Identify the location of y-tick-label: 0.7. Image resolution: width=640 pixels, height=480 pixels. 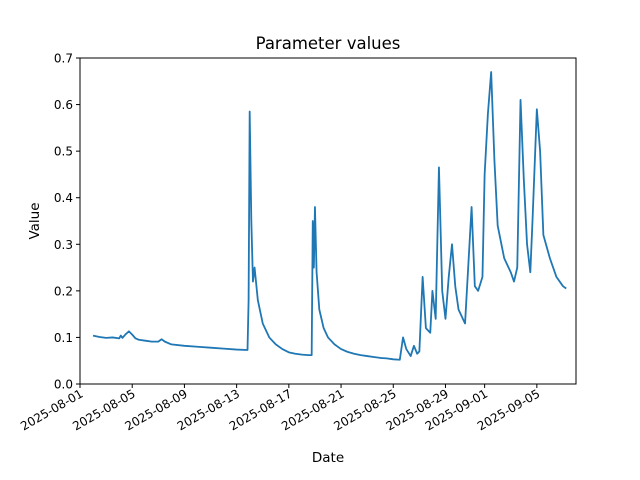
(63, 59).